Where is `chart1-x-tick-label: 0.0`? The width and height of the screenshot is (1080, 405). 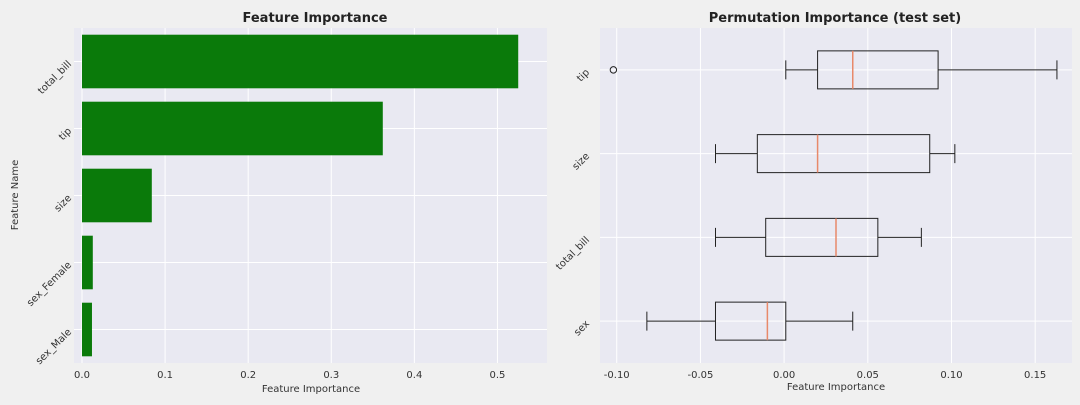 chart1-x-tick-label: 0.0 is located at coordinates (82, 375).